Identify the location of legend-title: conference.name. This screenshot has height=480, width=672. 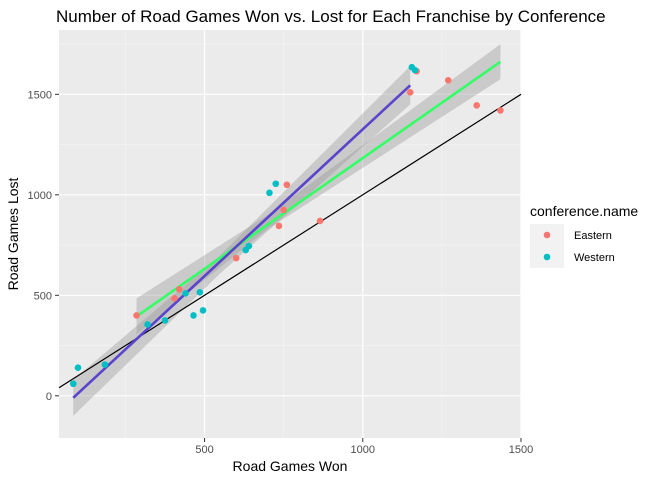
(584, 211).